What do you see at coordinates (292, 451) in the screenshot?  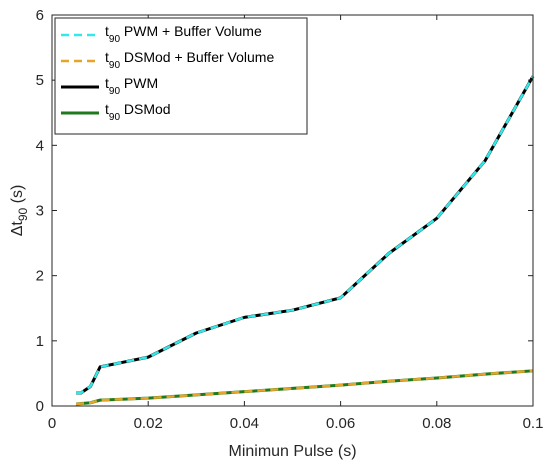 I see `x-axis-label: Minimun Pulse (s)` at bounding box center [292, 451].